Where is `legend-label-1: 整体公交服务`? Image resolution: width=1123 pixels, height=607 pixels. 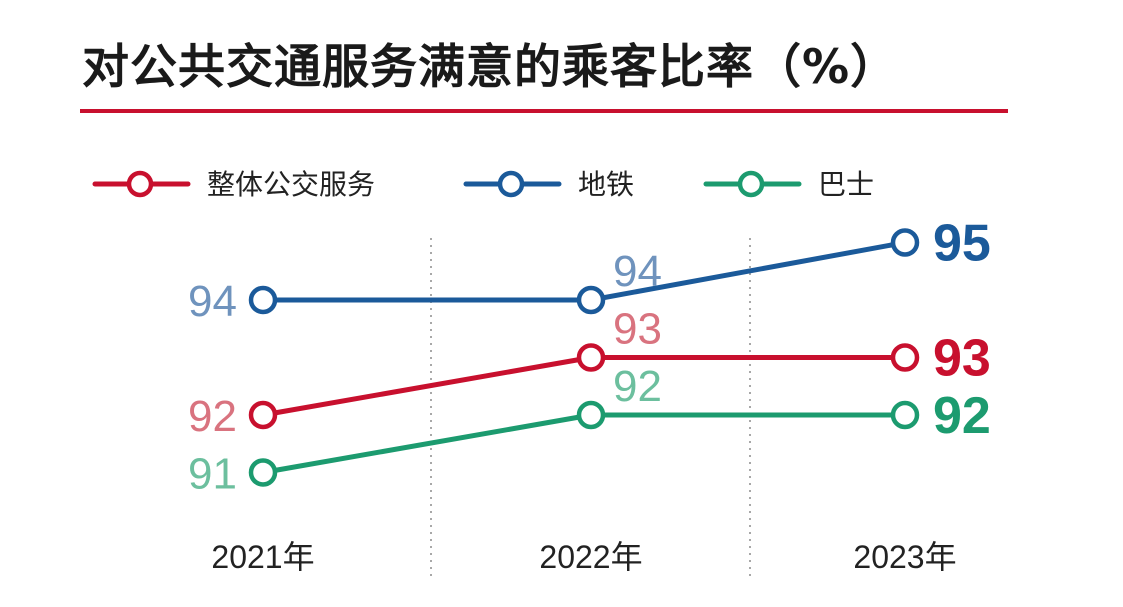 legend-label-1: 整体公交服务 is located at coordinates (291, 184).